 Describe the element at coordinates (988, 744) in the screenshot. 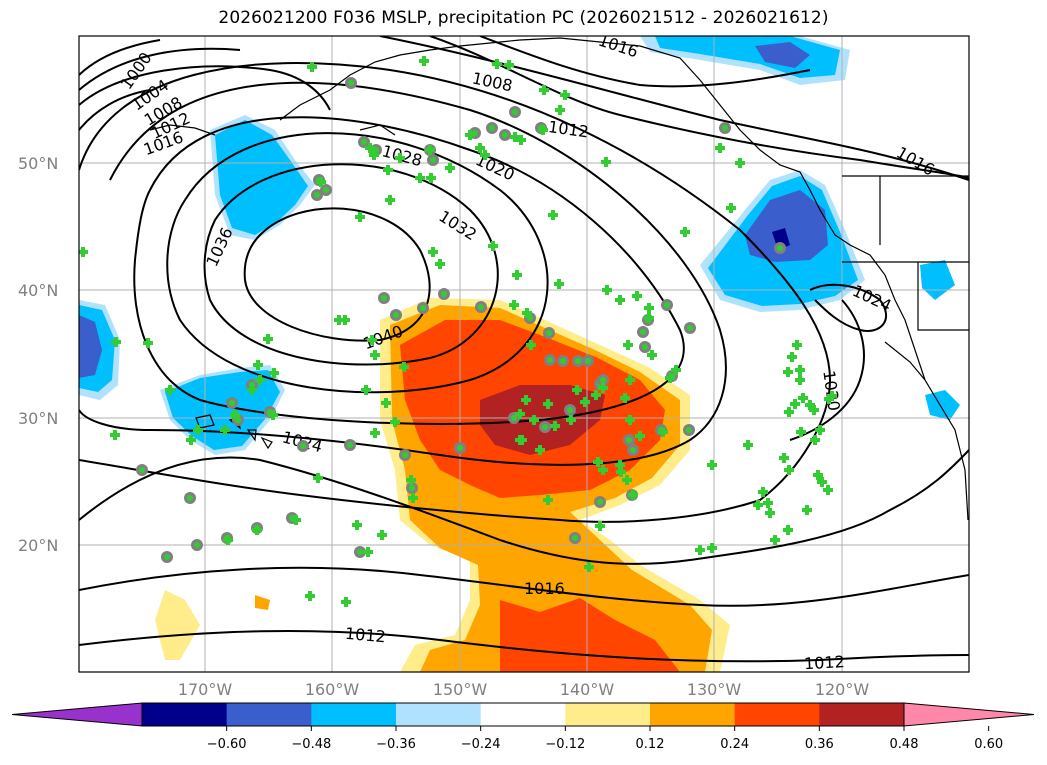

I see `colorbar-tick-label: 0.60` at that location.